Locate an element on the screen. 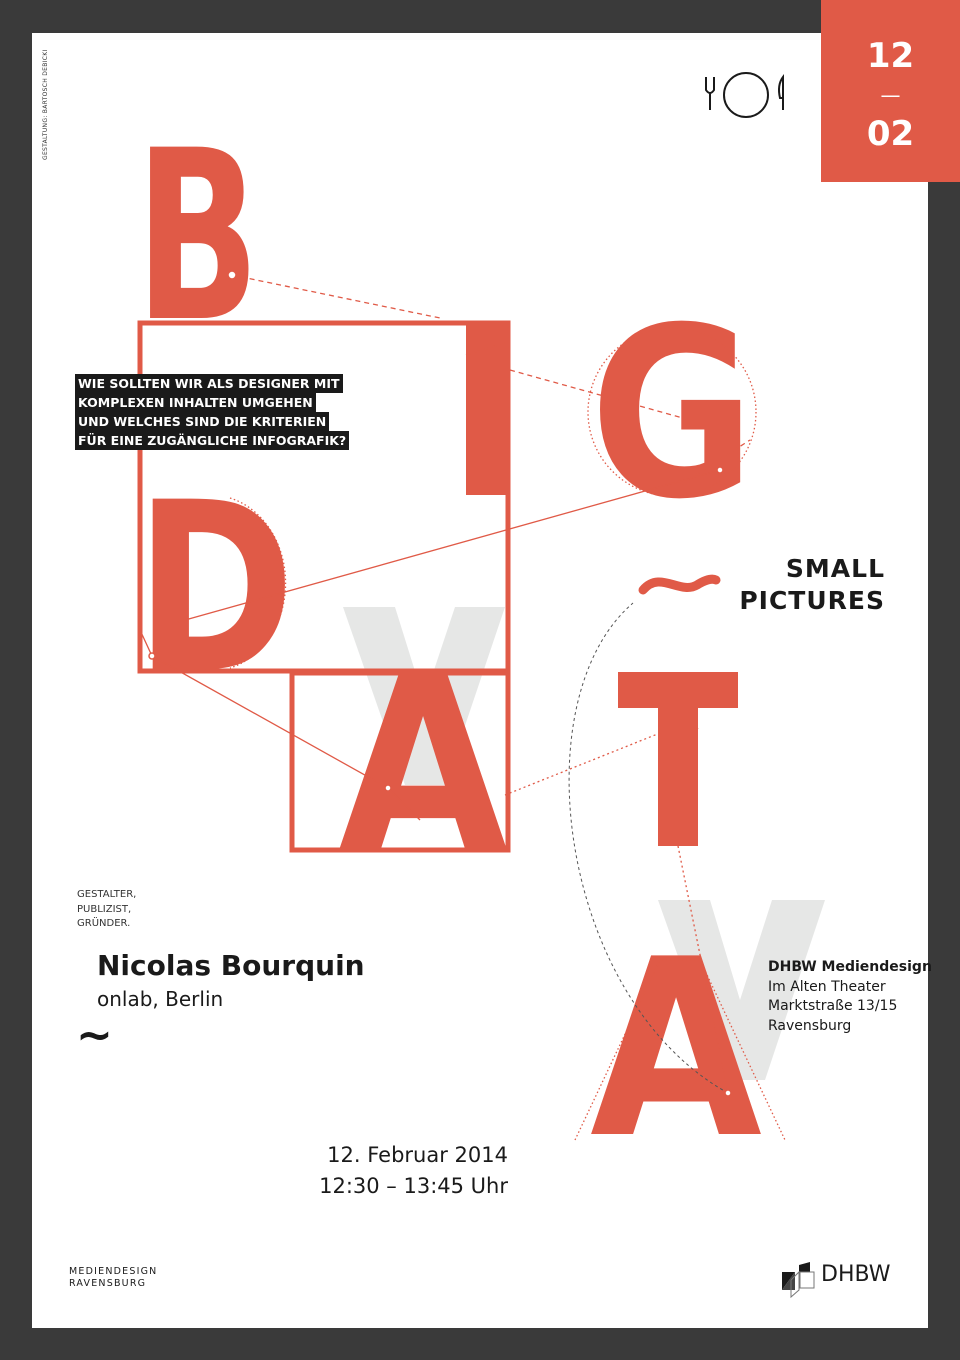 The height and width of the screenshot is (1360, 960). footer-line: MEDIENDESIGN is located at coordinates (113, 1271).